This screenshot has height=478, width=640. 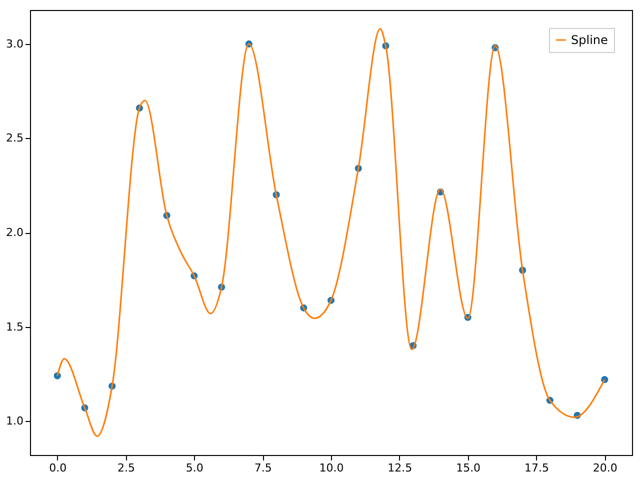 What do you see at coordinates (15, 138) in the screenshot?
I see `y-tick-label: 2.5` at bounding box center [15, 138].